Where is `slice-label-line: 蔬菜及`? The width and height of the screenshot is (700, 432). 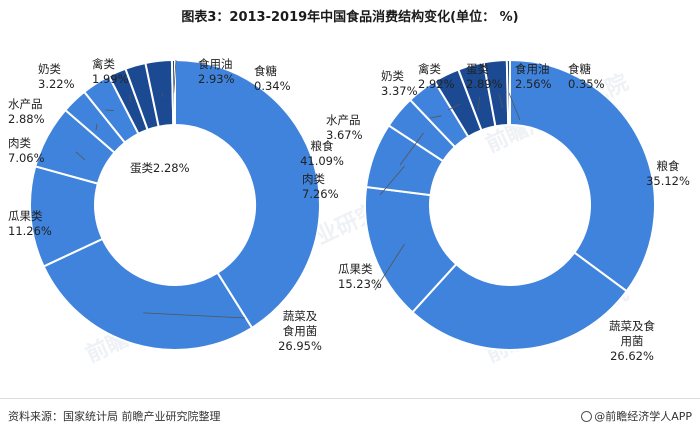
slice-label-line: 蔬菜及 is located at coordinates (300, 316).